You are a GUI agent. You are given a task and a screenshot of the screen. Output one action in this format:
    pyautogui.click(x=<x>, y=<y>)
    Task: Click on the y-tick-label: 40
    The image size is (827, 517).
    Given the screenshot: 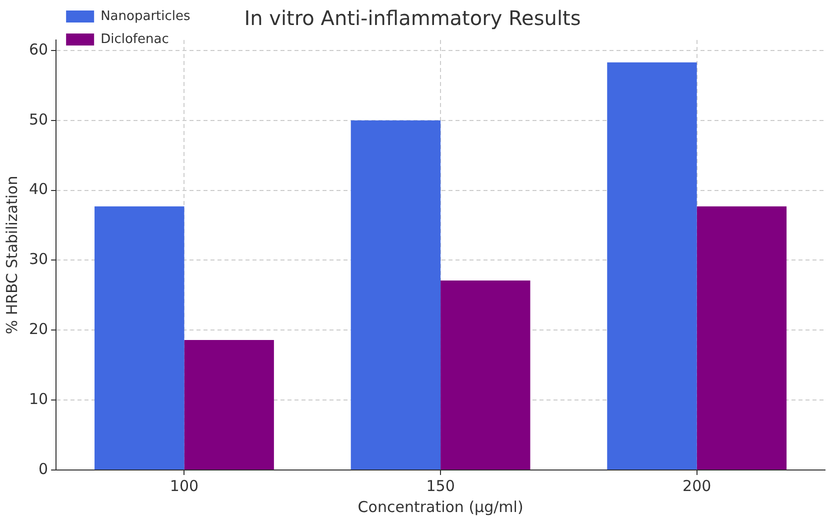 What is the action you would take?
    pyautogui.click(x=38, y=189)
    